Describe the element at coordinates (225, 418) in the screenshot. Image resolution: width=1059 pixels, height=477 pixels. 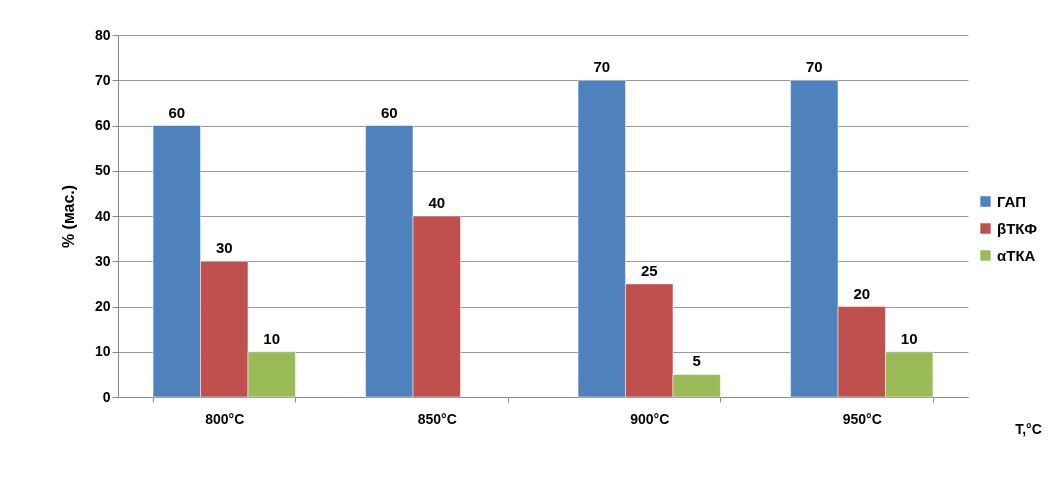
I see `x-tick-label: 800°C` at that location.